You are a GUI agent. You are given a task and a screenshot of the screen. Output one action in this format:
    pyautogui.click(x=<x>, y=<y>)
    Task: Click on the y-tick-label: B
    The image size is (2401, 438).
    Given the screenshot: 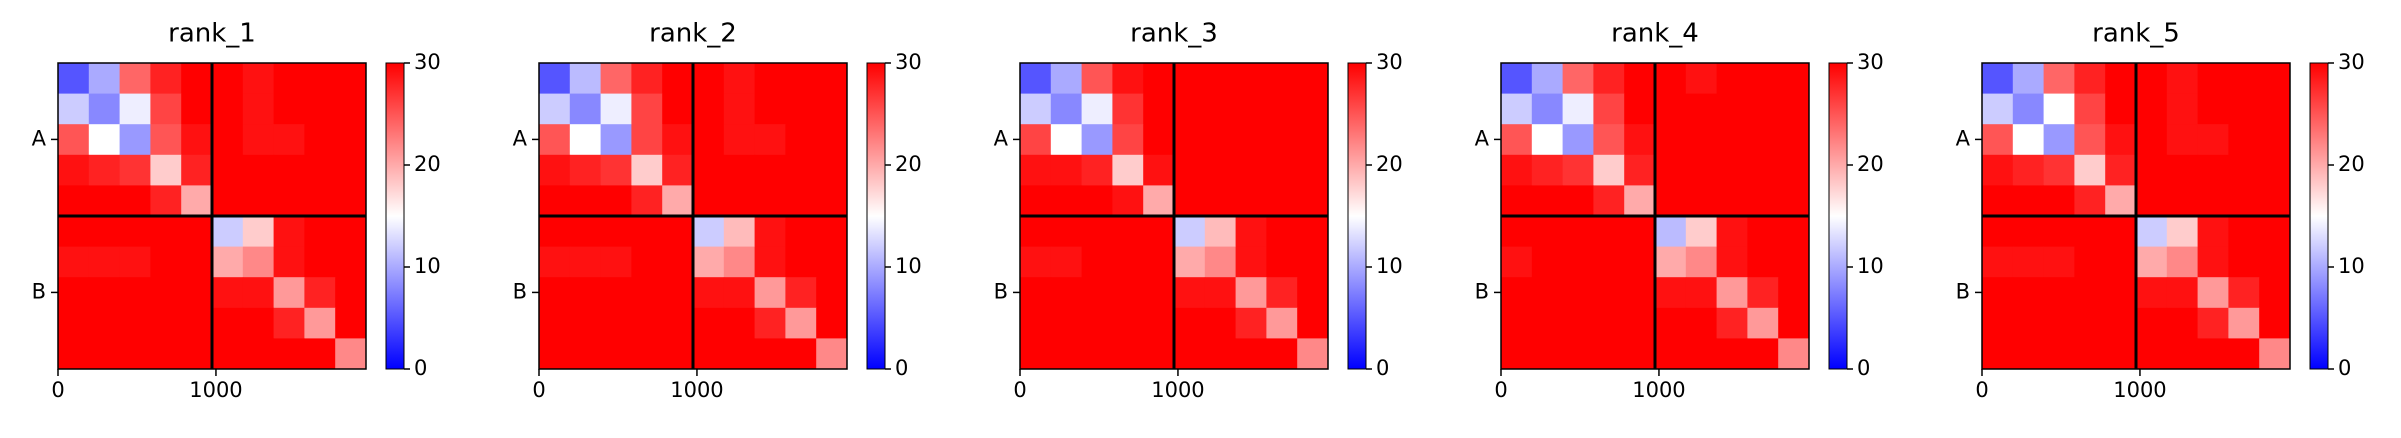 What is the action you would take?
    pyautogui.click(x=1482, y=291)
    